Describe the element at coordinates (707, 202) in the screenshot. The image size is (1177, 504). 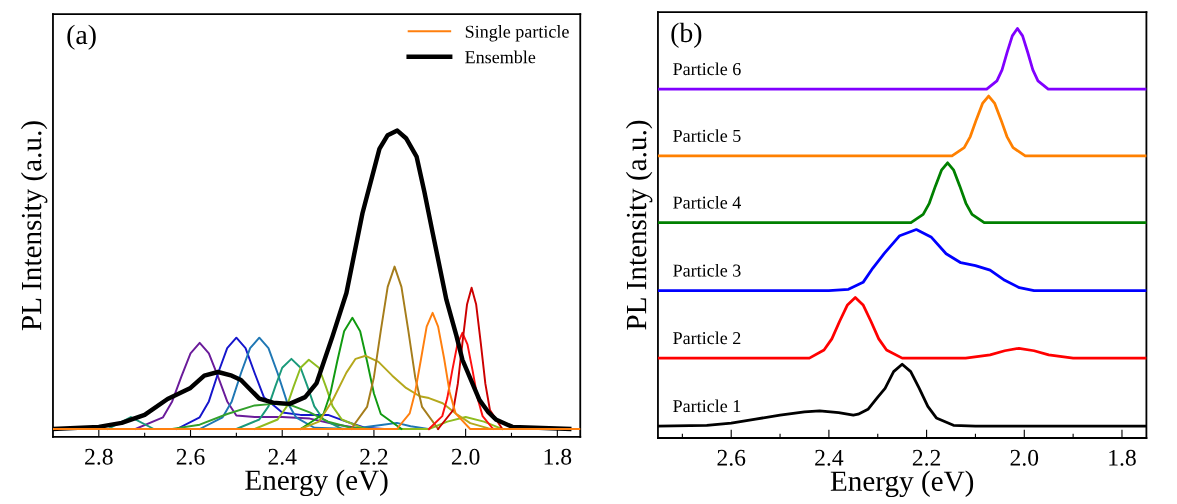
I see `series-label: Particle 4` at that location.